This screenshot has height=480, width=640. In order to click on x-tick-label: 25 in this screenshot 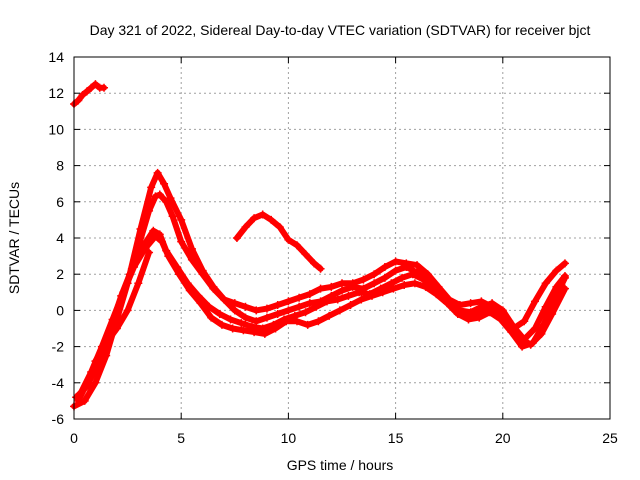, I will do `click(610, 438)`.